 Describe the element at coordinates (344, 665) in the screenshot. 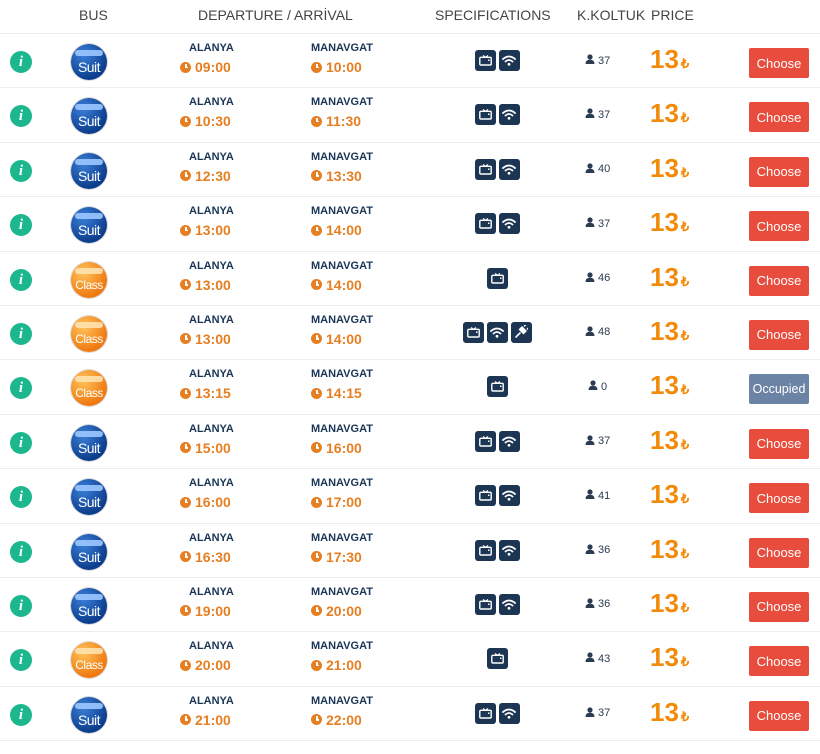

I see `arrival-time-value: 21:00` at that location.